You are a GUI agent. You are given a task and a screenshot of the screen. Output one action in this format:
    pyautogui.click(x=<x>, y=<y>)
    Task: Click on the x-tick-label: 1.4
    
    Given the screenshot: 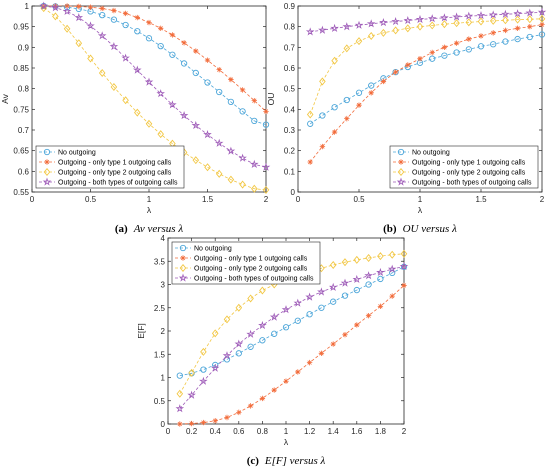 What is the action you would take?
    pyautogui.click(x=334, y=431)
    